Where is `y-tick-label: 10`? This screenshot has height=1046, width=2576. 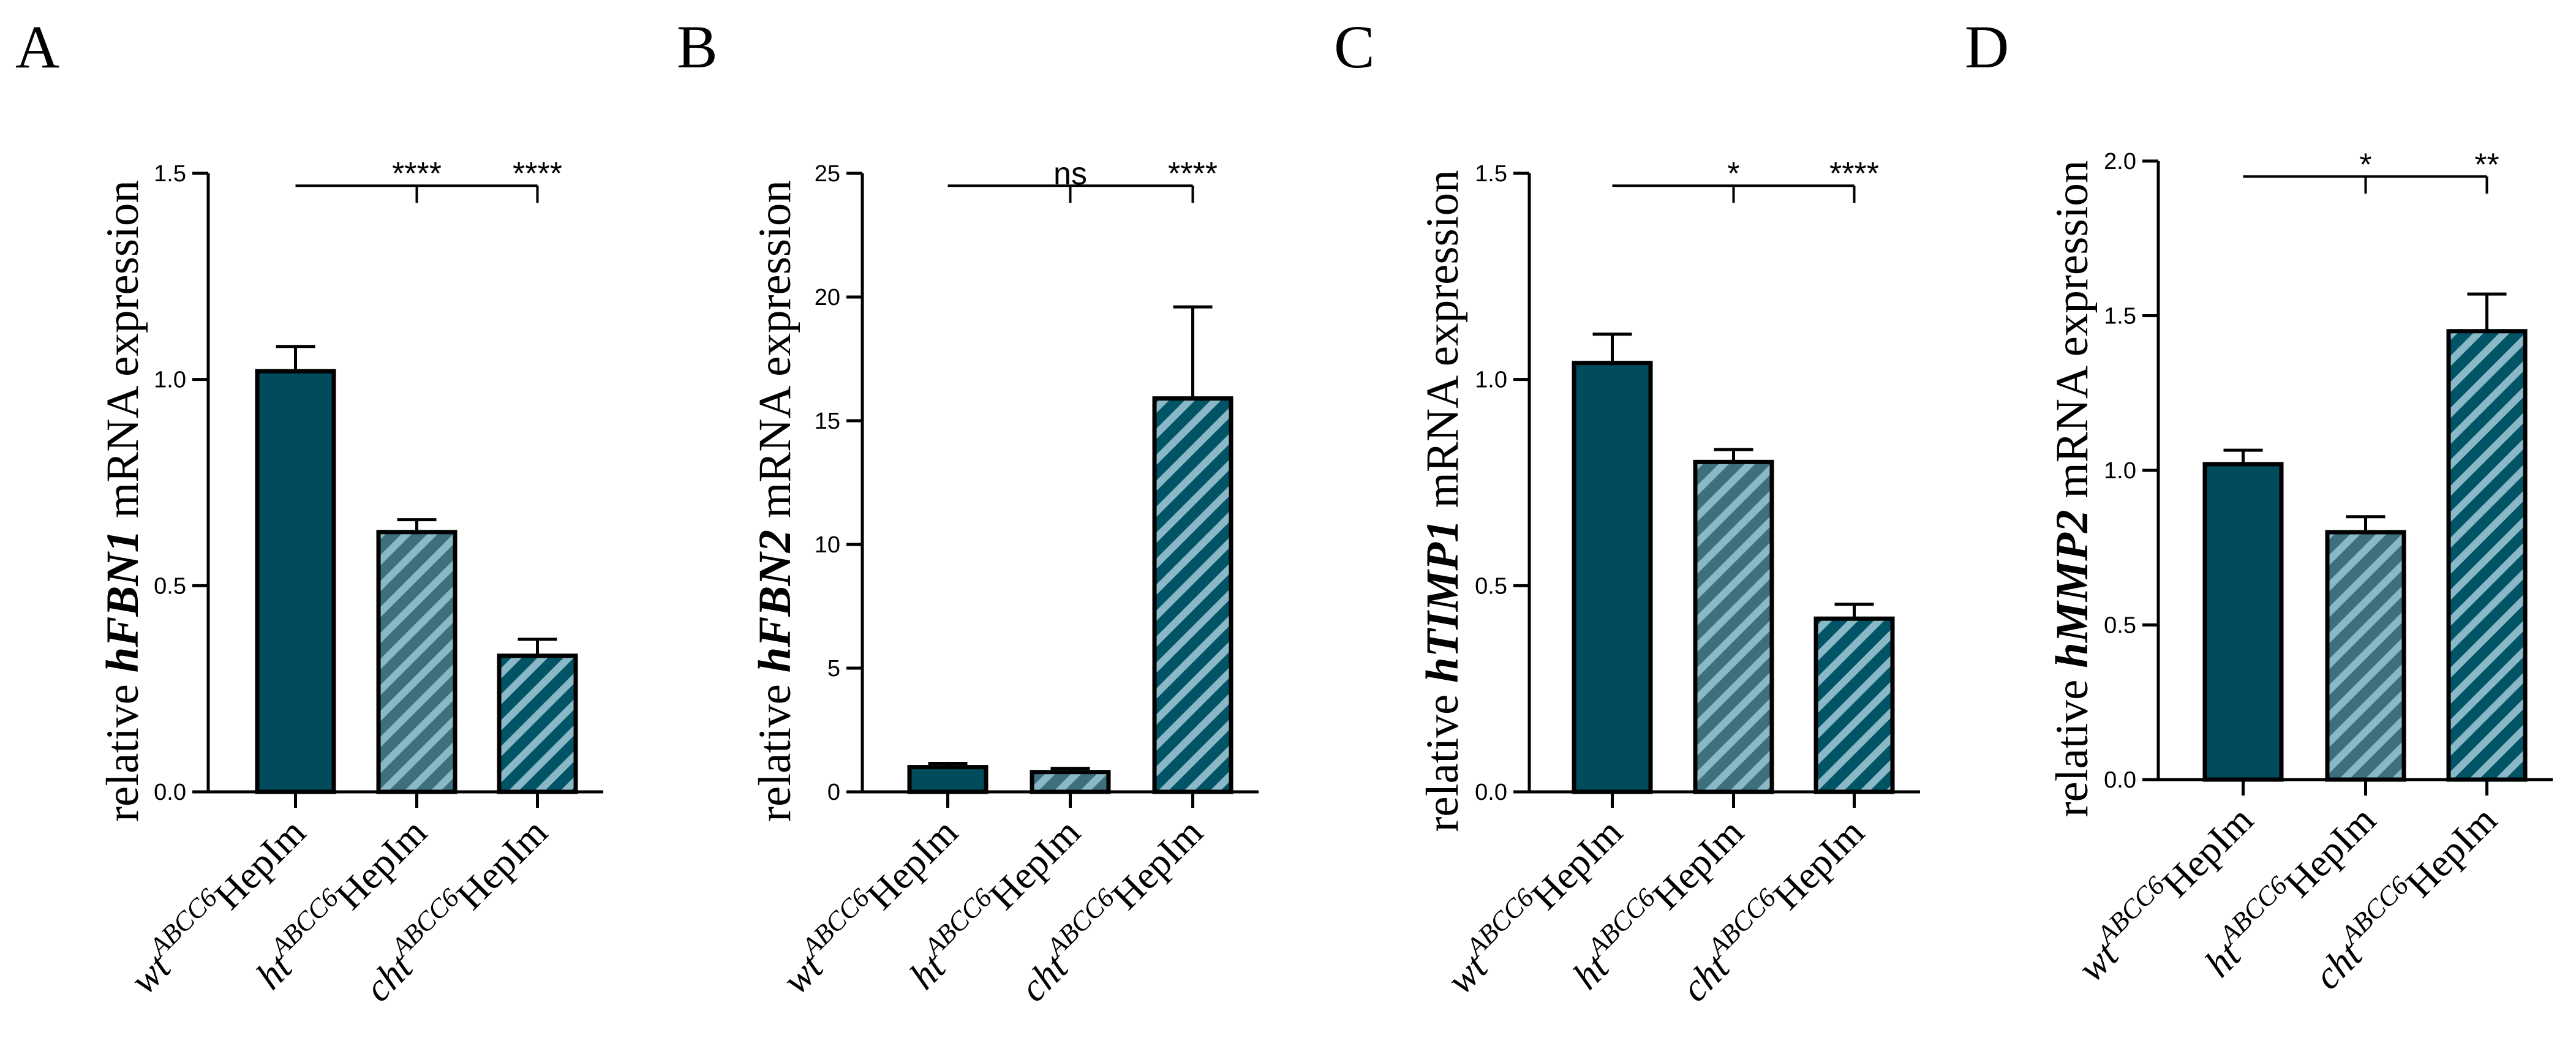
y-tick-label: 10 is located at coordinates (827, 545).